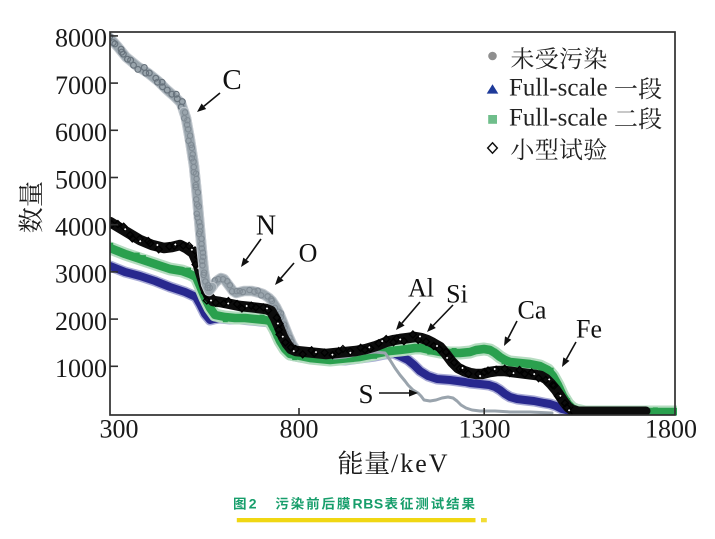  Describe the element at coordinates (365, 394) in the screenshot. I see `svg-text: S` at that location.